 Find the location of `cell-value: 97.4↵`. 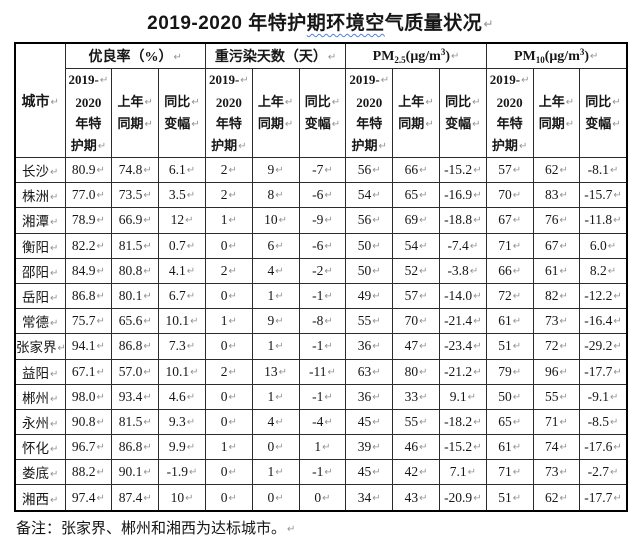

cell-value: 97.4↵ is located at coordinates (88, 498).